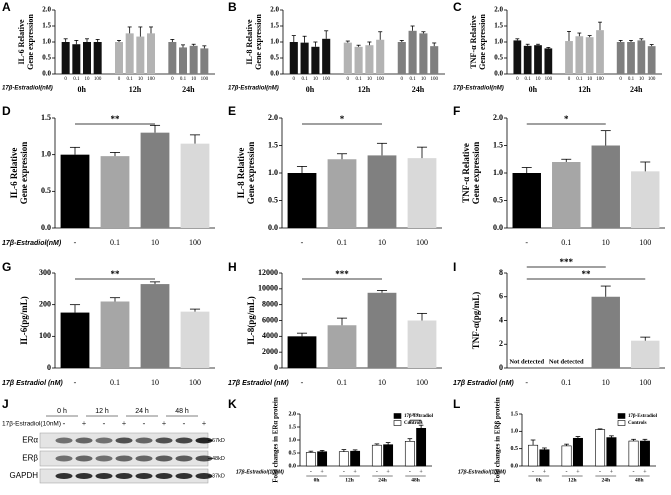 The image size is (671, 495). What do you see at coordinates (526, 361) in the screenshot?
I see `value-label: Not detected` at bounding box center [526, 361].